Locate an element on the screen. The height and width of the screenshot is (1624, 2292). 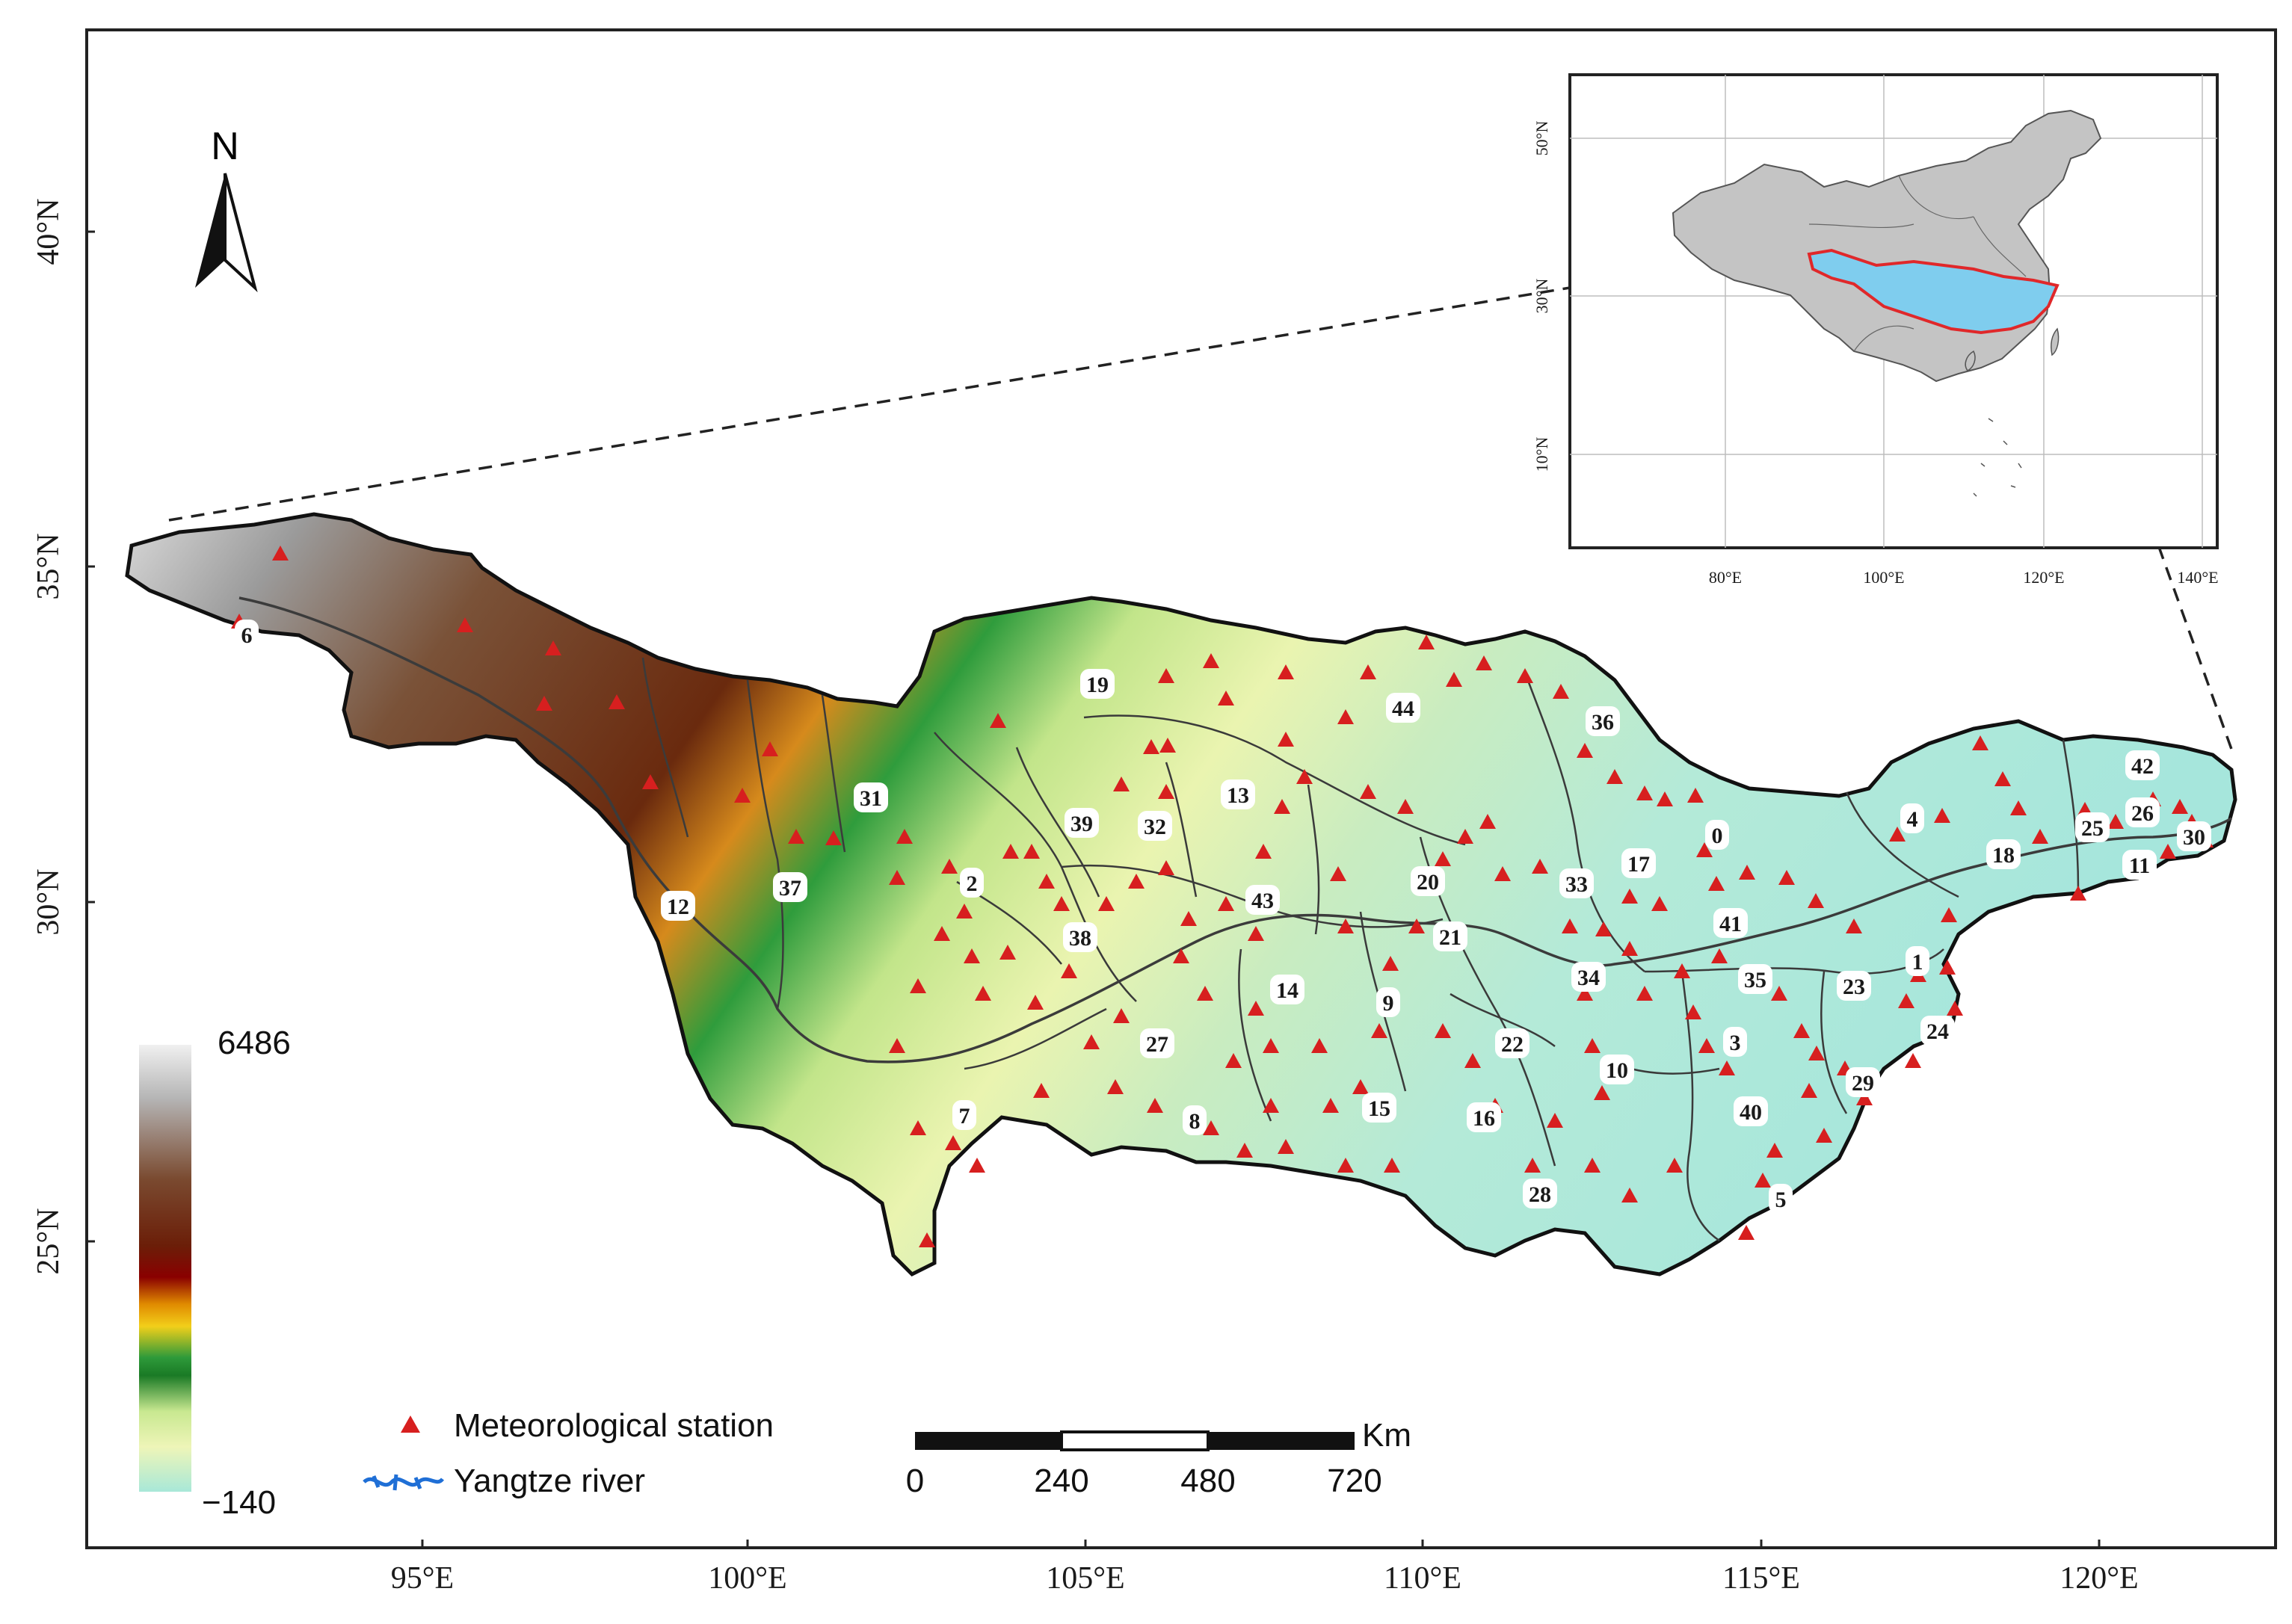
subbasin-label: 31 is located at coordinates (871, 797).